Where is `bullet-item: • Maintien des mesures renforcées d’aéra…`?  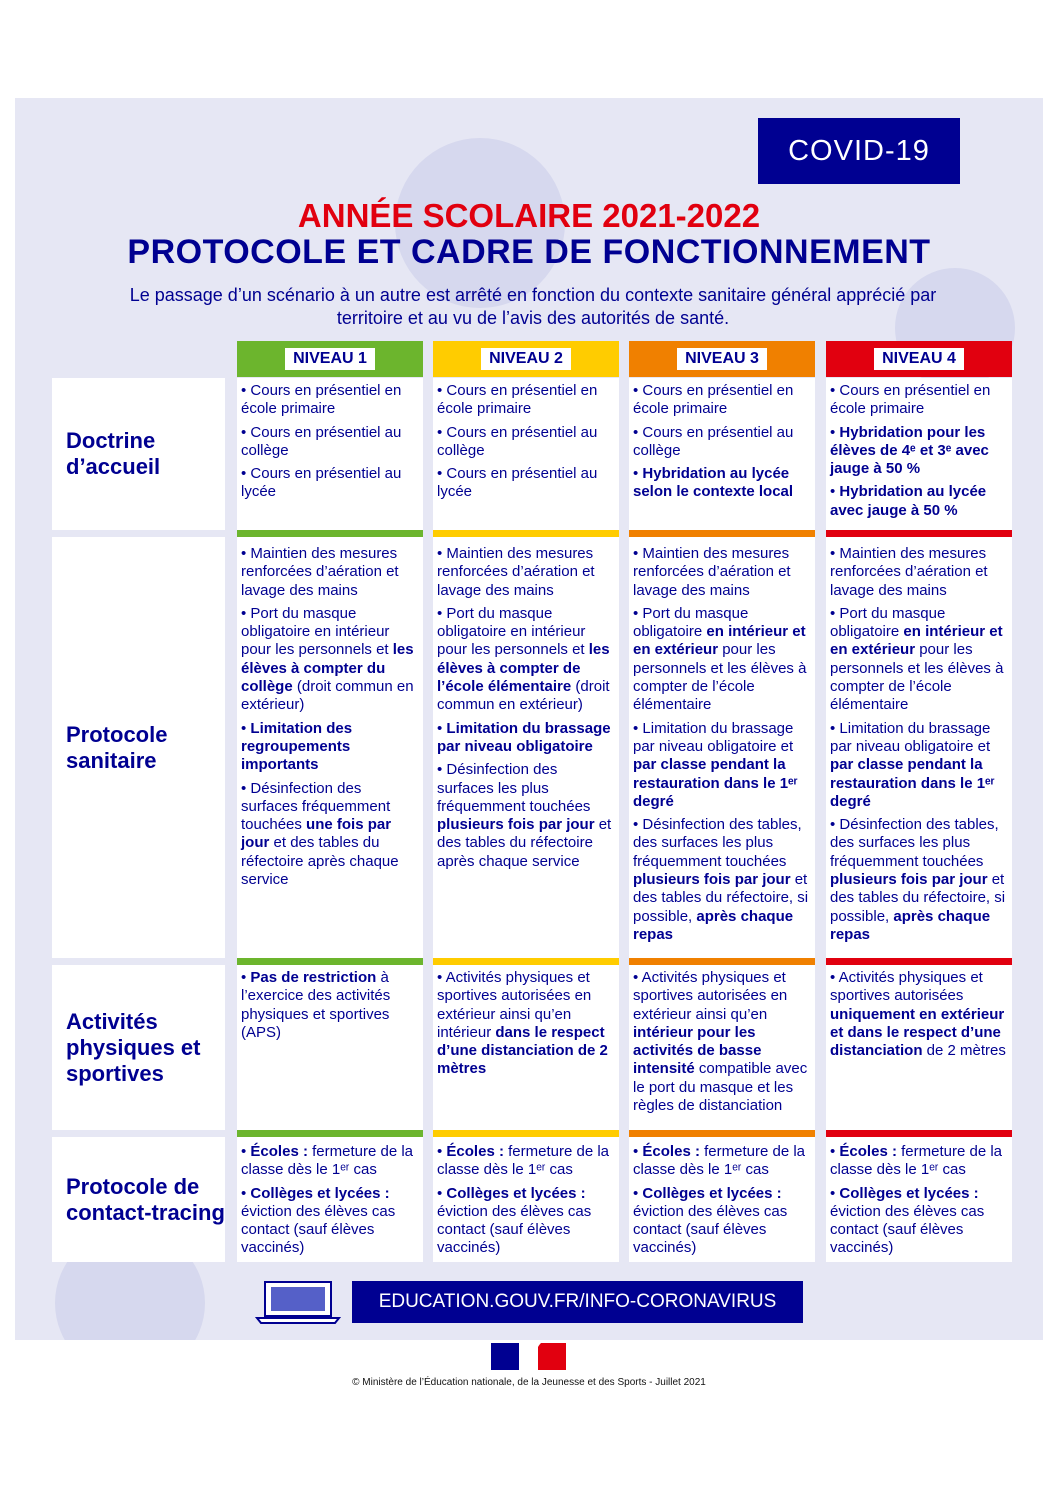 bullet-item: • Maintien des mesures renforcées d’aéra… is located at coordinates (330, 572).